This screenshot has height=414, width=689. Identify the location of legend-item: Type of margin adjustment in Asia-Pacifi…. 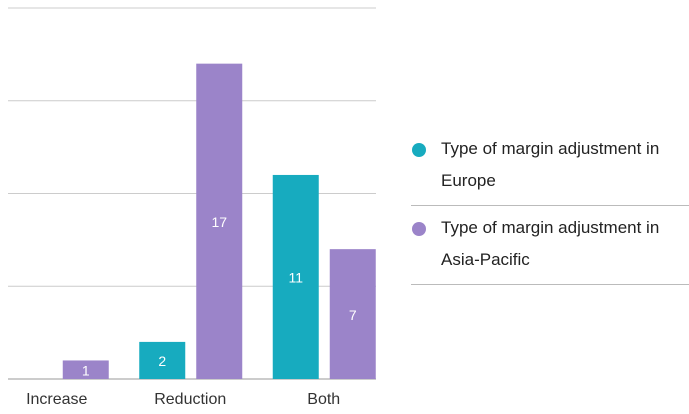
(550, 245).